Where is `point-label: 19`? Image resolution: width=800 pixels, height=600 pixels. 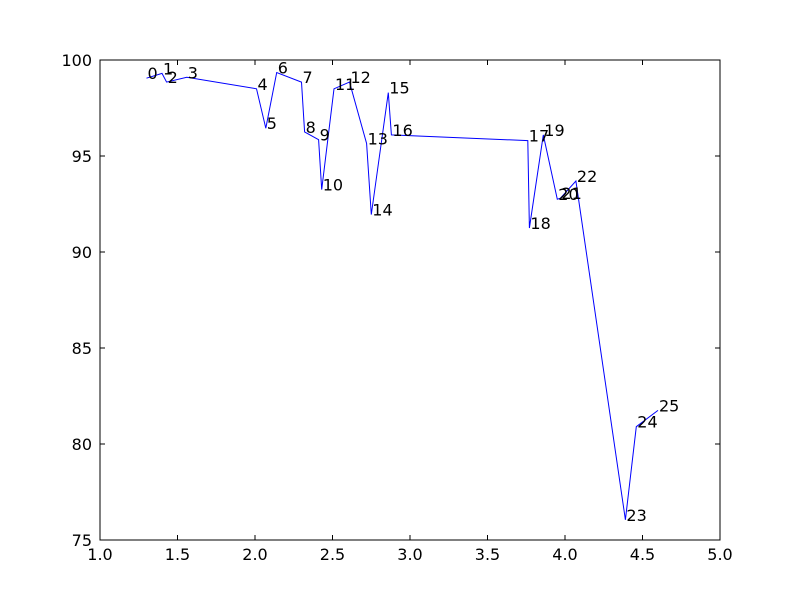
point-label: 19 is located at coordinates (554, 130).